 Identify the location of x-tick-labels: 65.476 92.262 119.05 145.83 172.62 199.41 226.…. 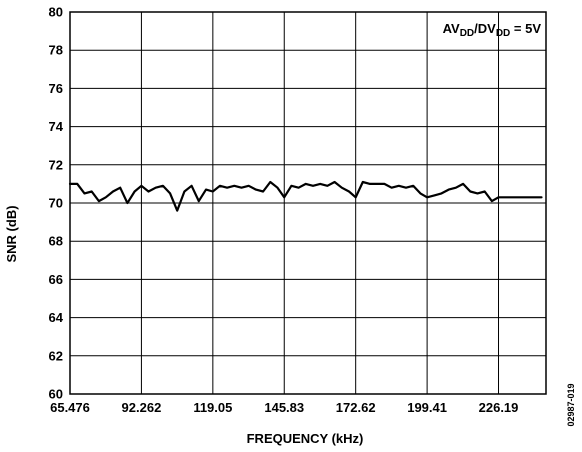
(284, 407).